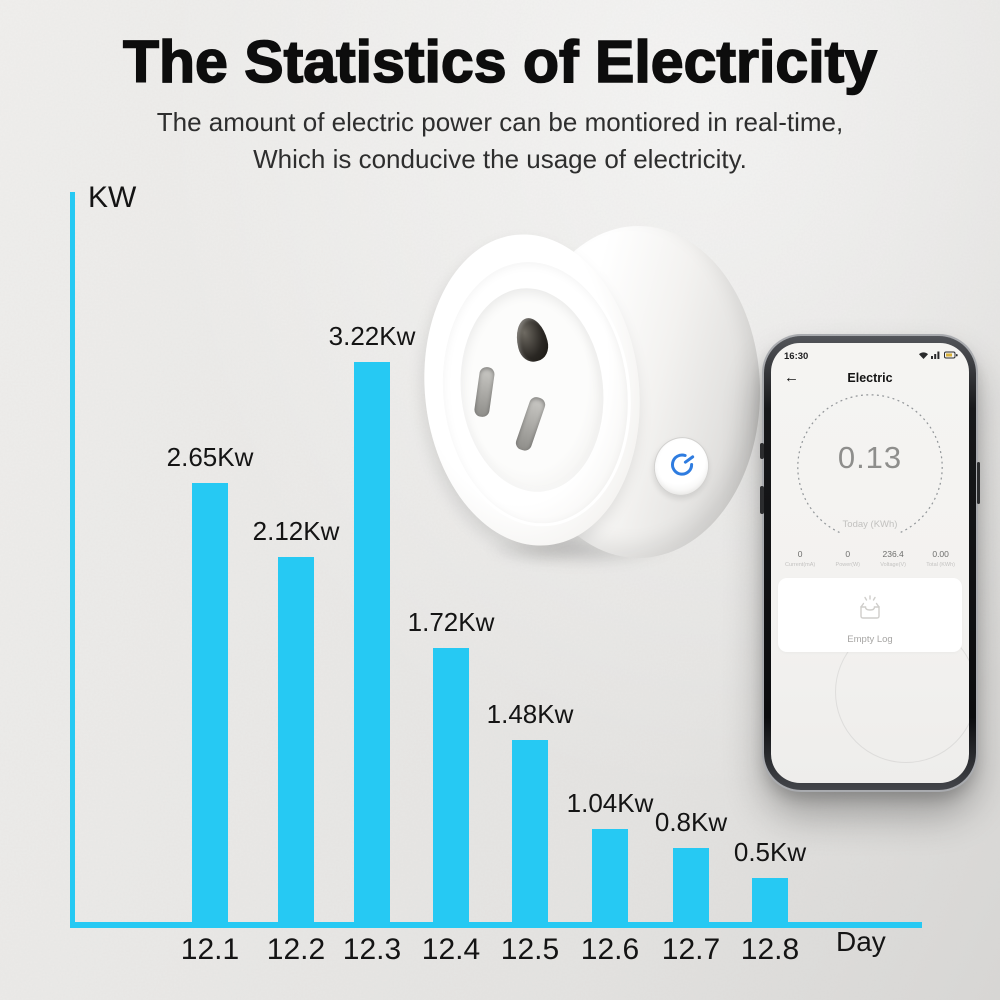 This screenshot has height=1000, width=1000. I want to click on x-tick-label: 12.4, so click(451, 949).